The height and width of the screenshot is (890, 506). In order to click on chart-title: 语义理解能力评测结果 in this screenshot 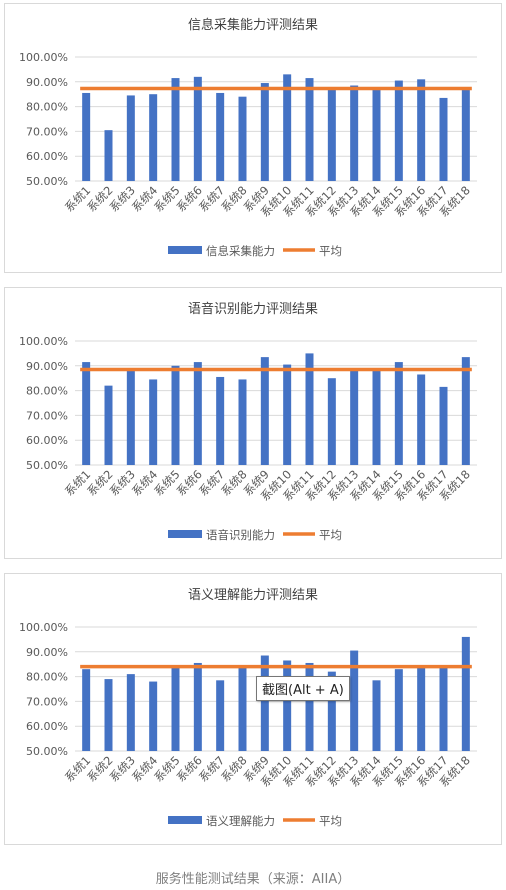, I will do `click(253, 595)`.